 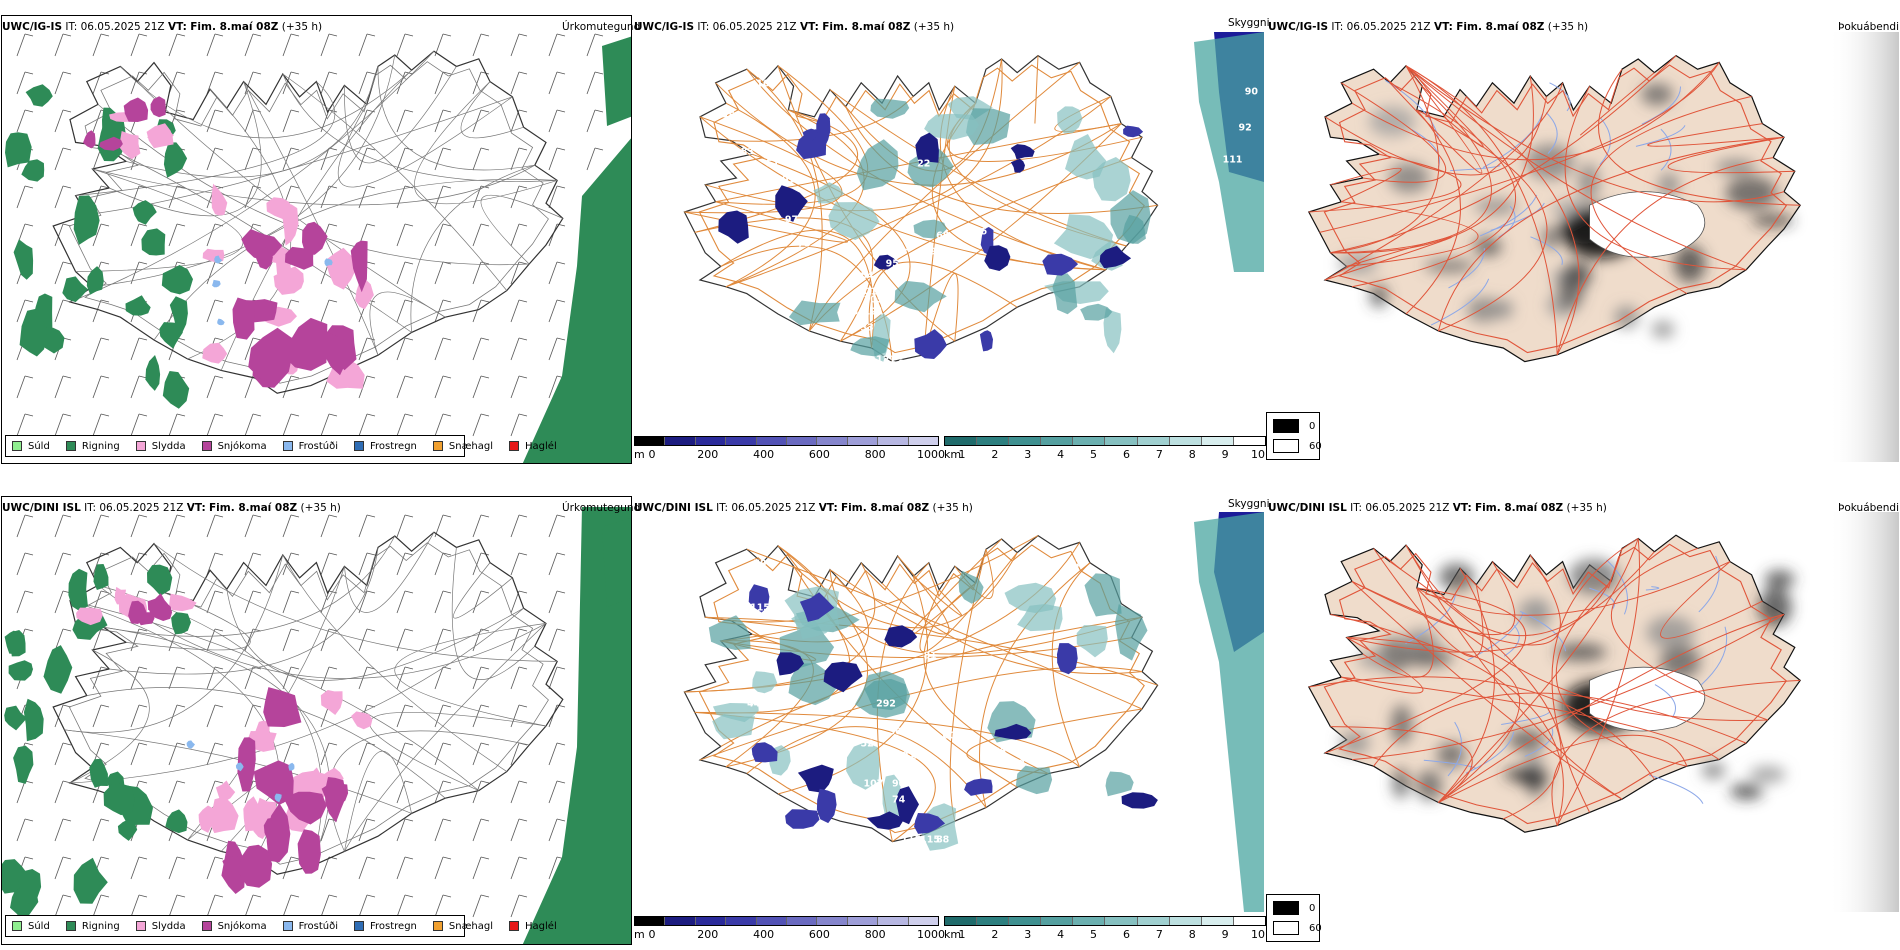 What do you see at coordinates (136, 109) in the screenshot?
I see `snow-cell-nw` at bounding box center [136, 109].